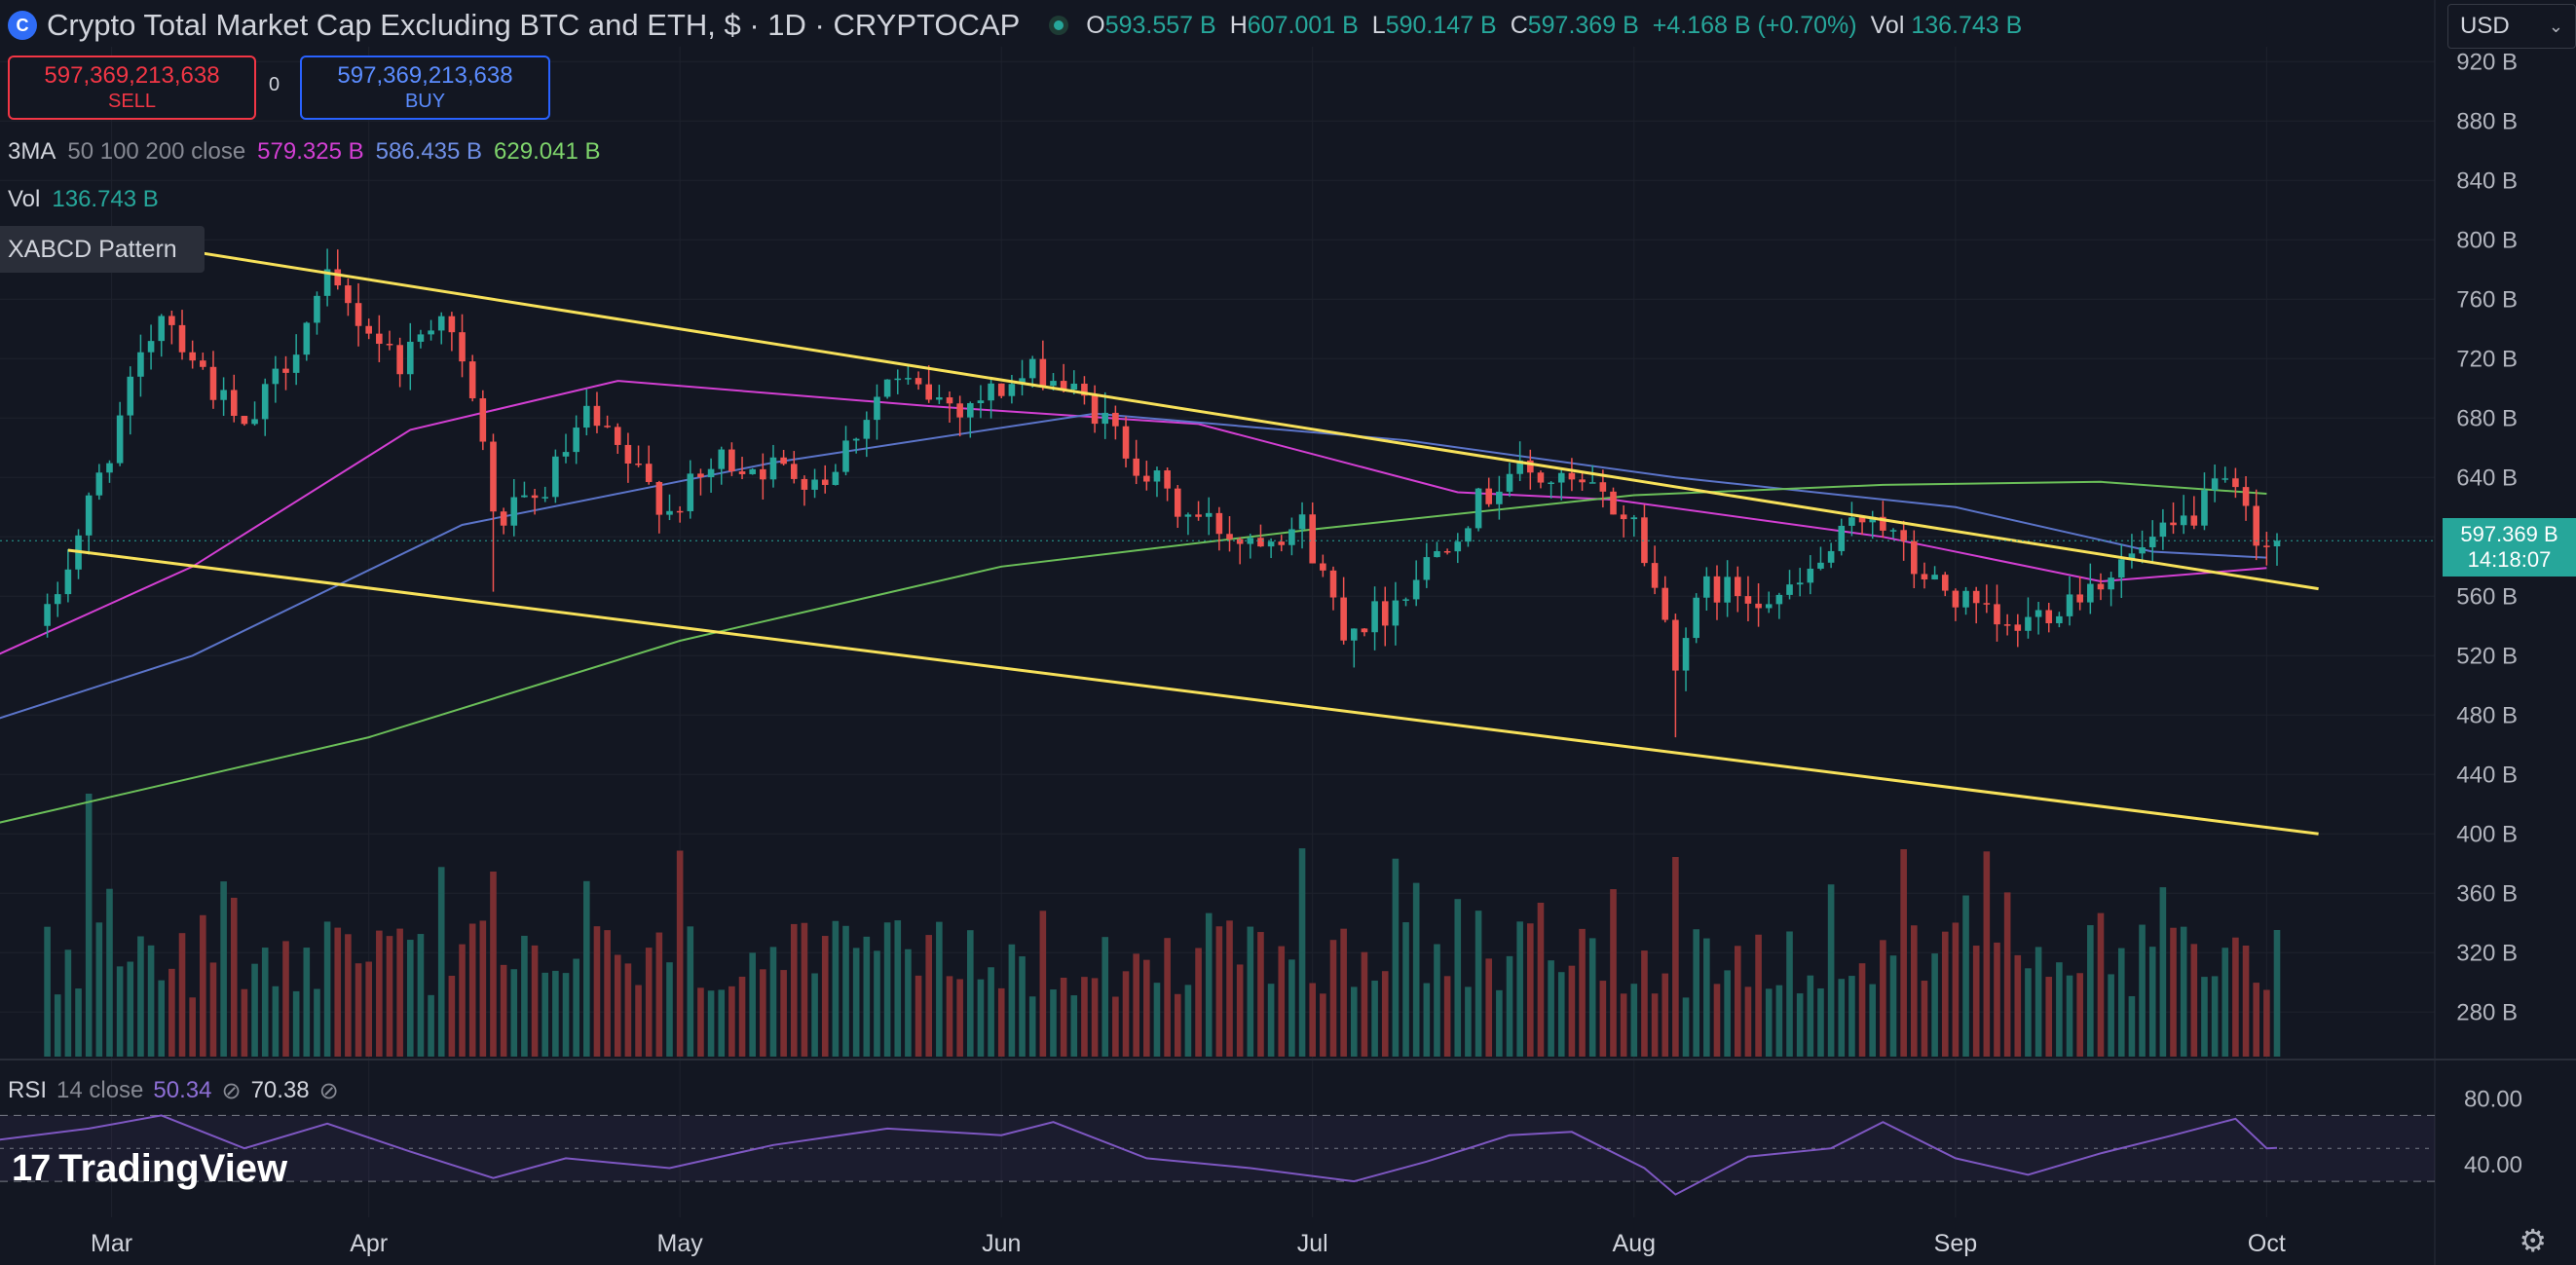 Image resolution: width=2576 pixels, height=1265 pixels. I want to click on rsi-legend: RSI 14 close 50.34 ⊘ 70.38 ⊘, so click(173, 1091).